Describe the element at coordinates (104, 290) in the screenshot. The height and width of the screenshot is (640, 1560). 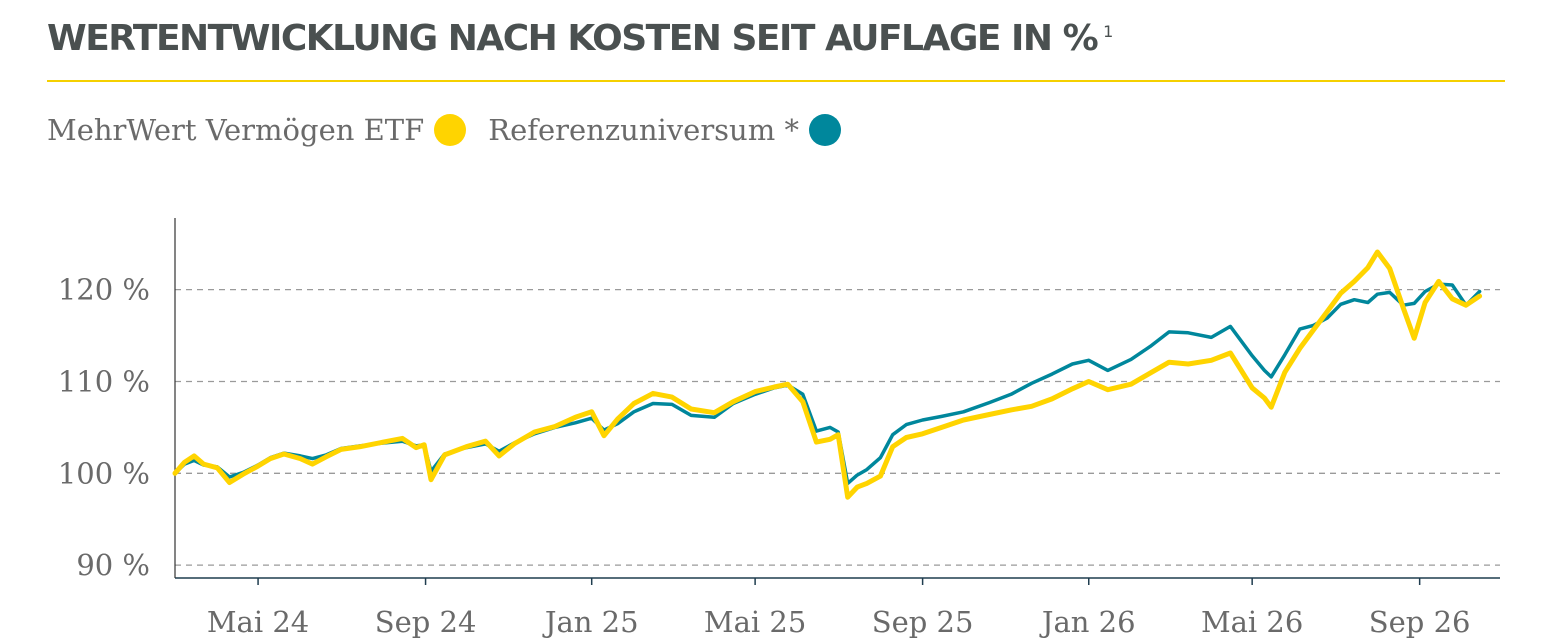
I see `y-tick-label: 120 %` at that location.